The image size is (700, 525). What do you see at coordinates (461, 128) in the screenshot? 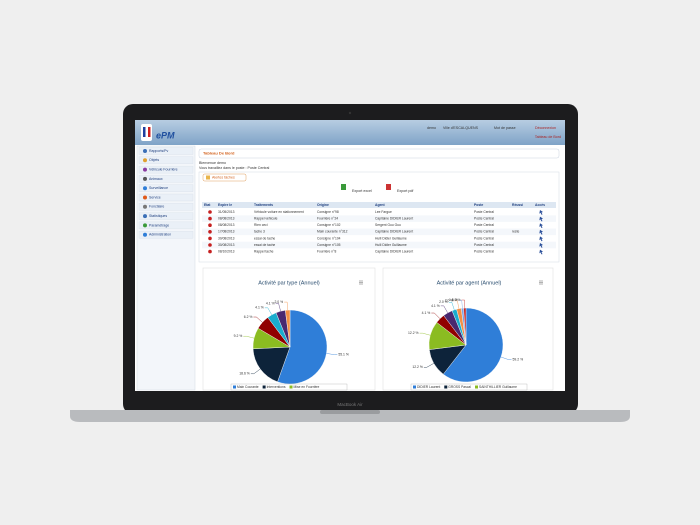
I see `city: Ville d'ESCALQUENS` at bounding box center [461, 128].